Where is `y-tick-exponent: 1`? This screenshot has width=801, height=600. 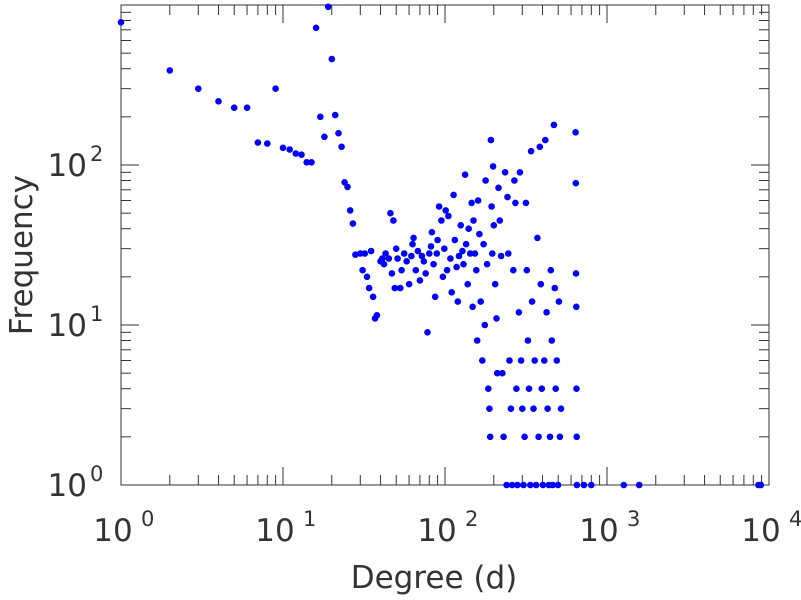 y-tick-exponent: 1 is located at coordinates (96, 314).